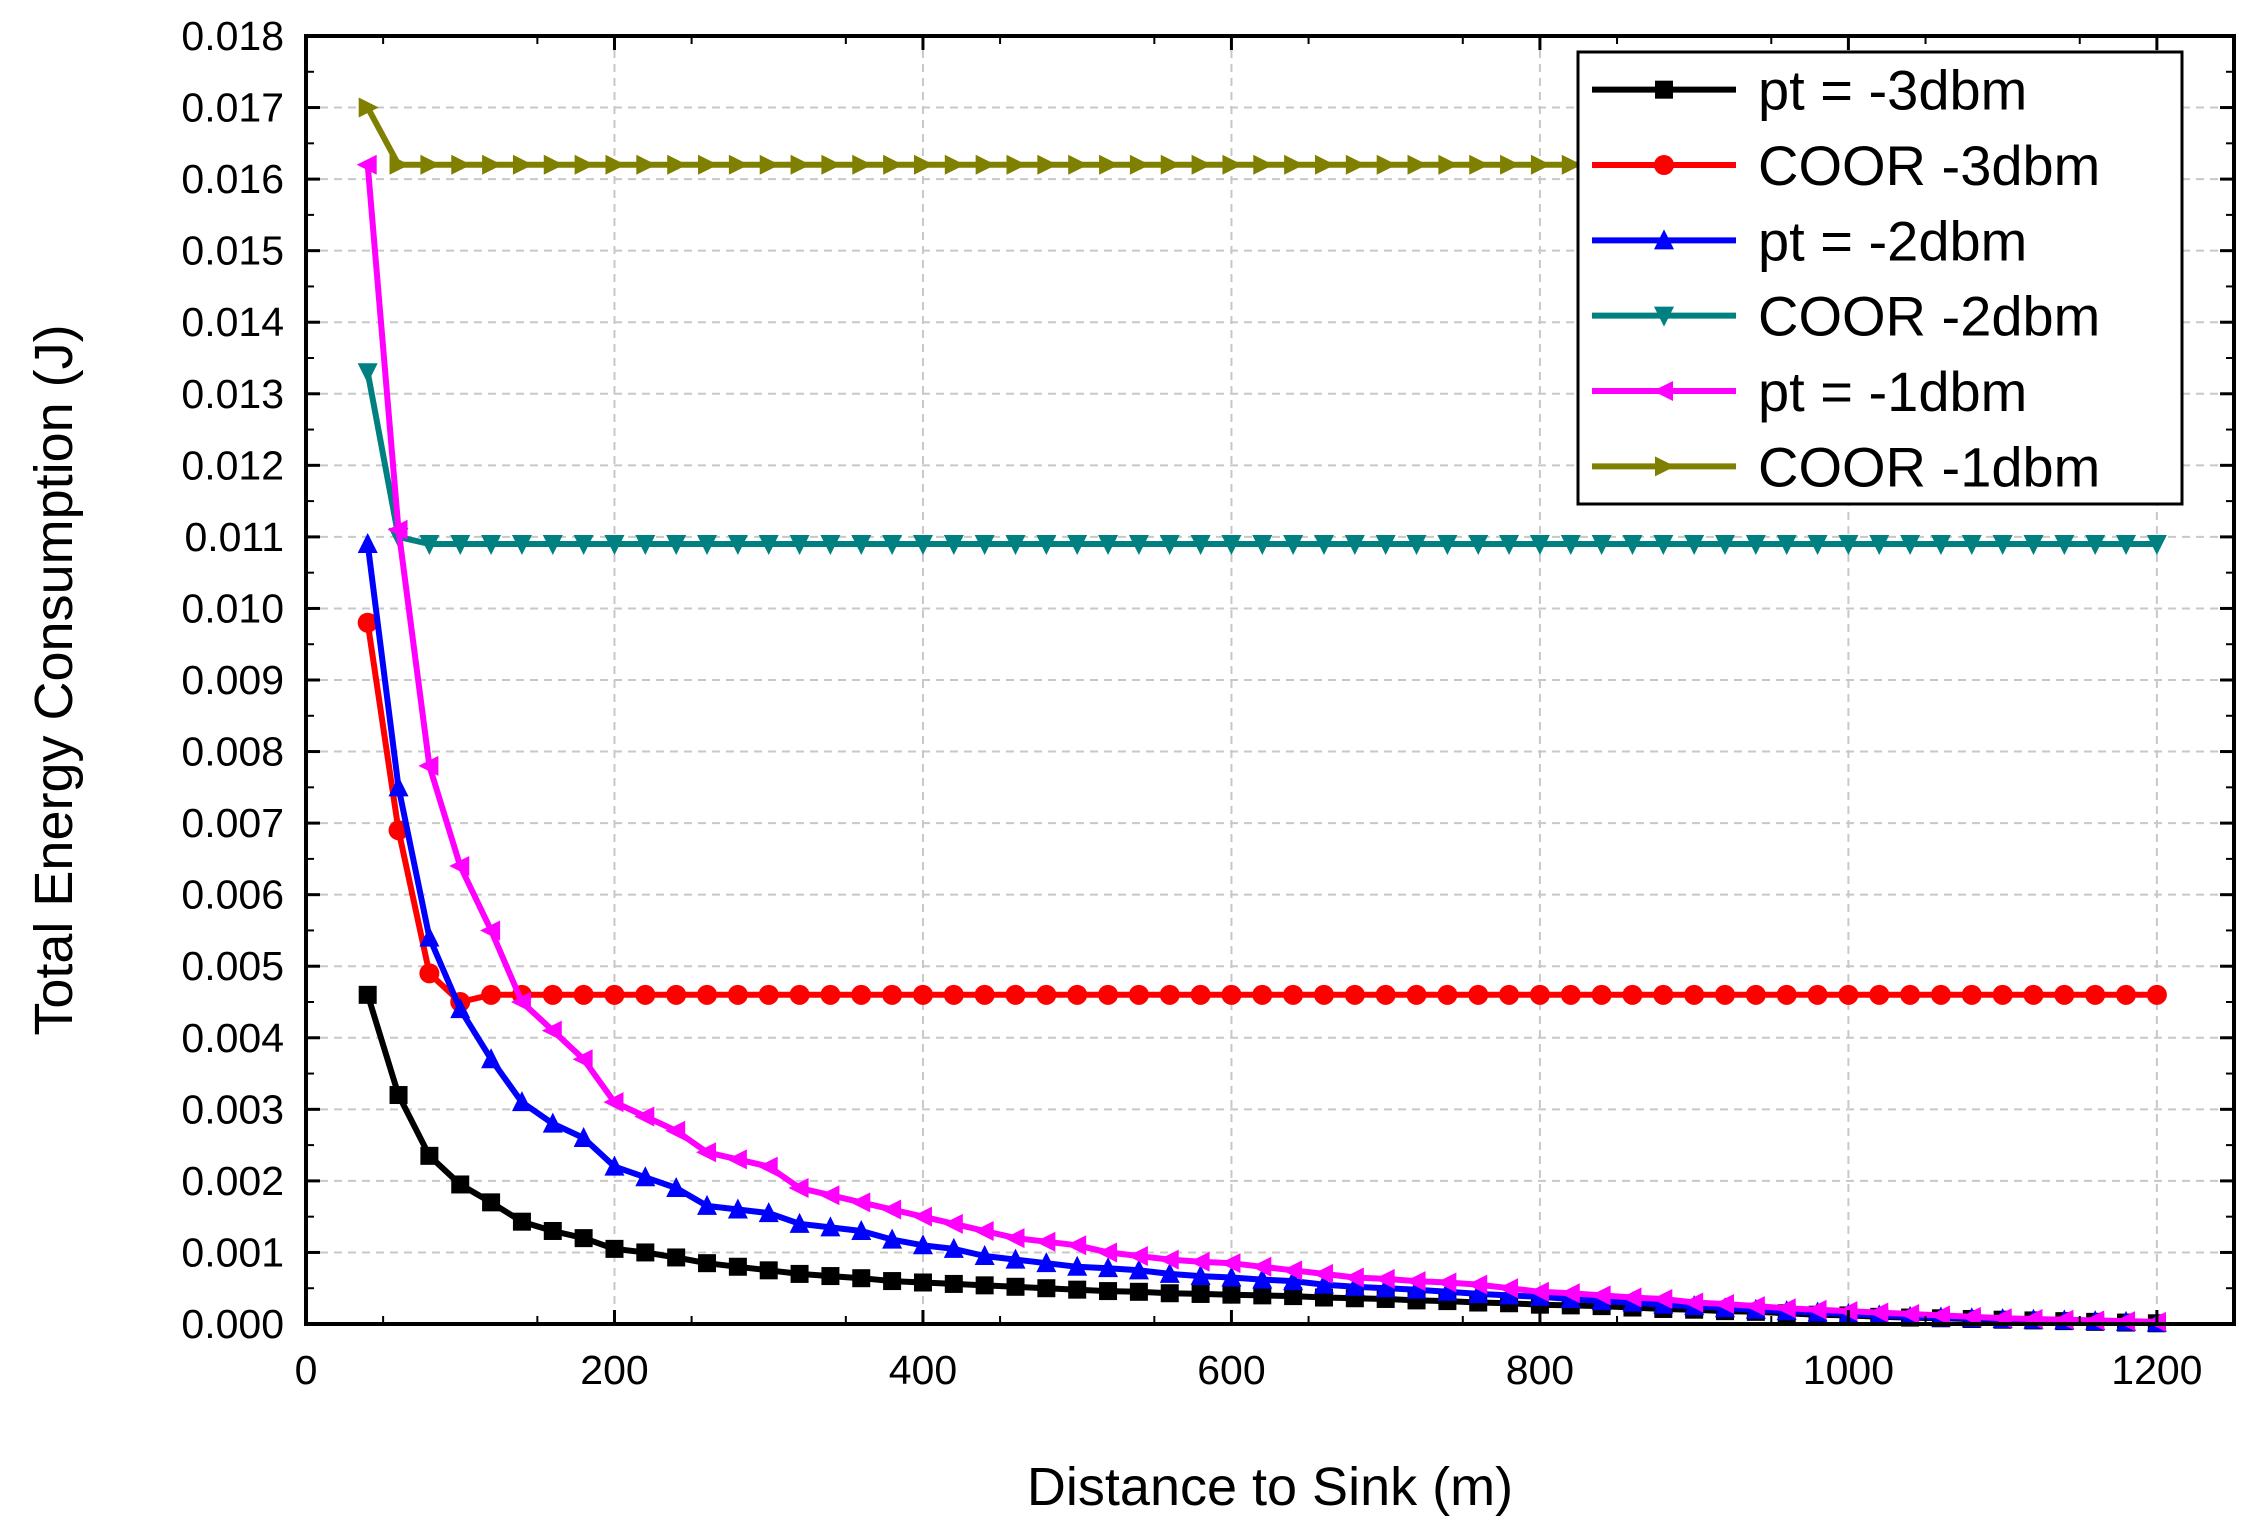 This screenshot has height=1536, width=2256. I want to click on y-tick-label: 0.018, so click(232, 36).